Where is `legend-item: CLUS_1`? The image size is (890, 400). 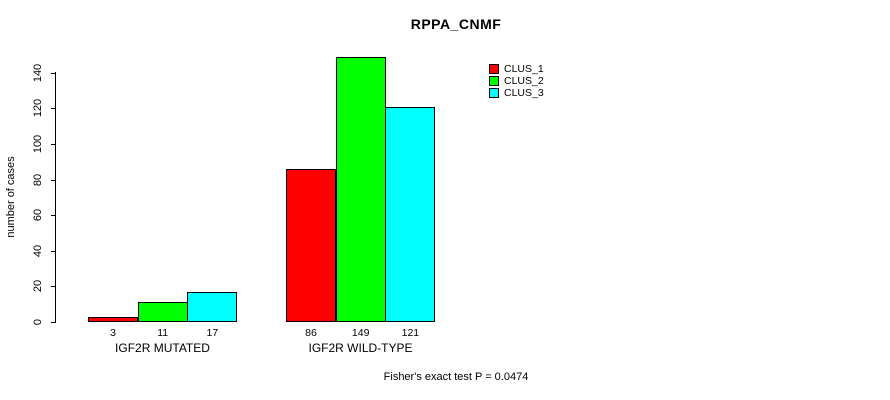
legend-item: CLUS_1 is located at coordinates (516, 69).